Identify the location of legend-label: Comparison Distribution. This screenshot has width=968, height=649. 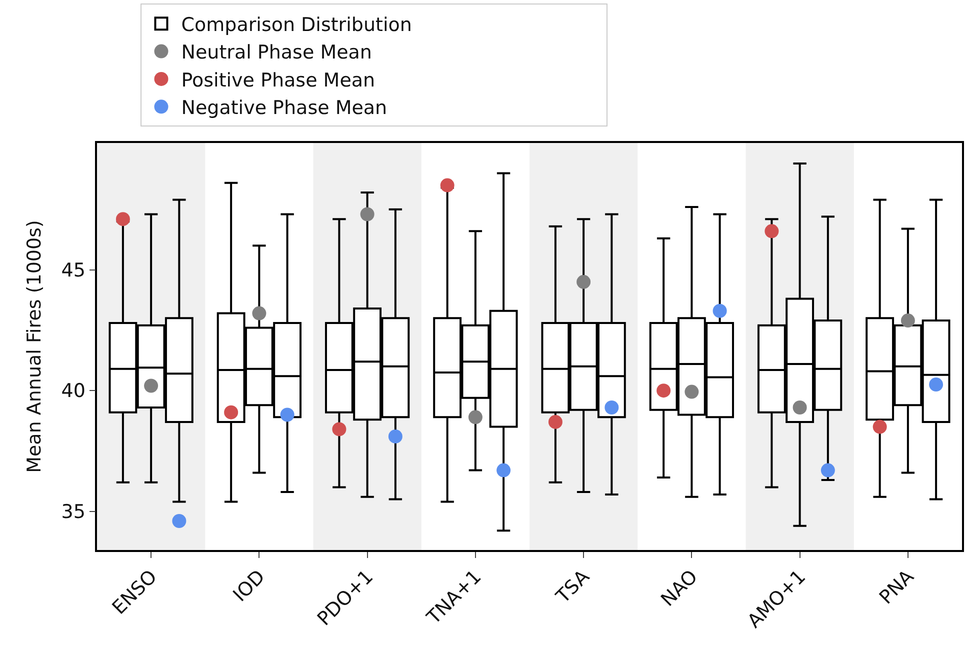
(296, 25).